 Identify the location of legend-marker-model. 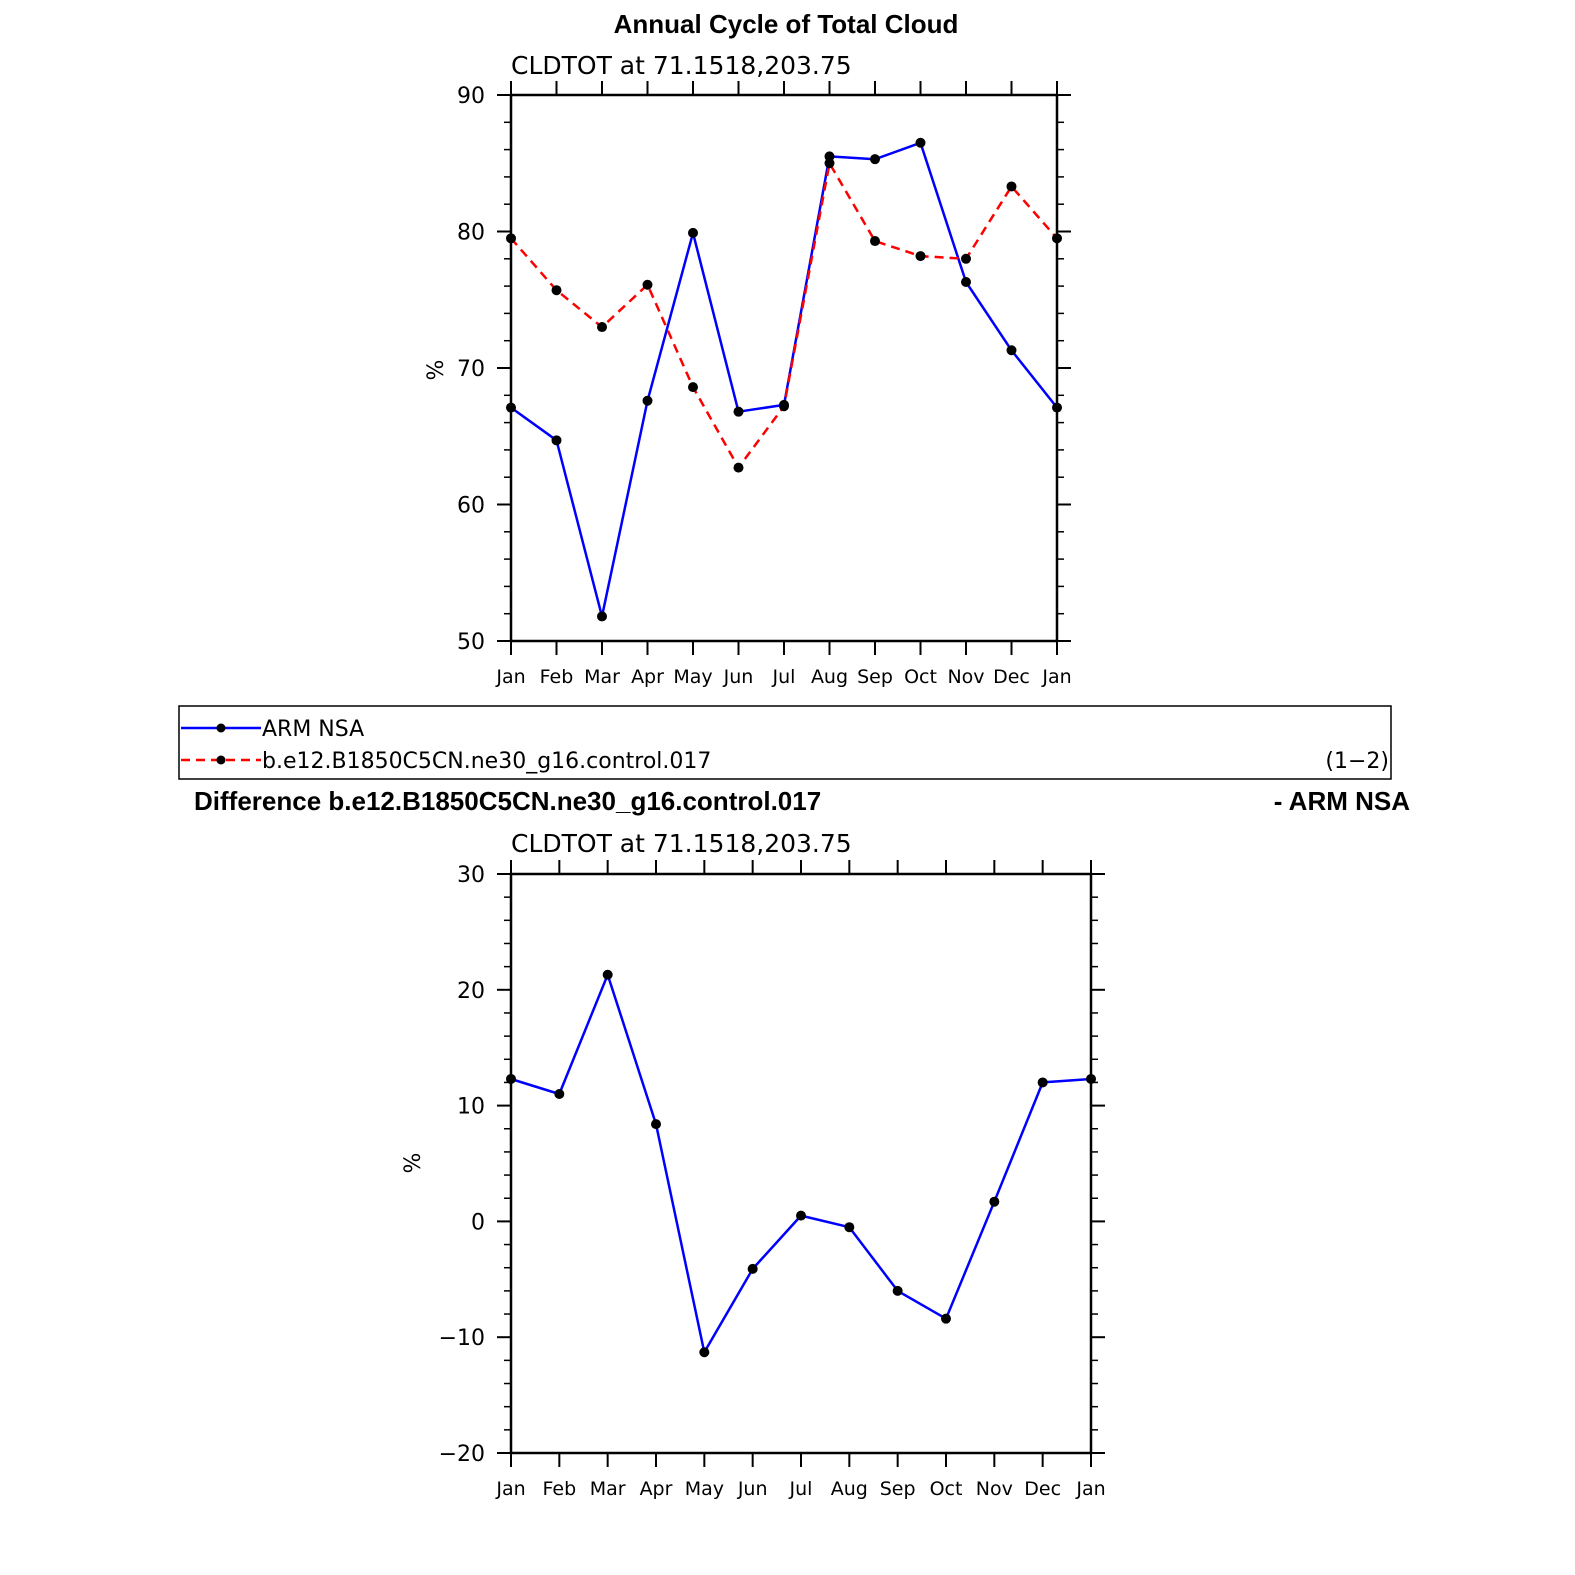
(221, 760).